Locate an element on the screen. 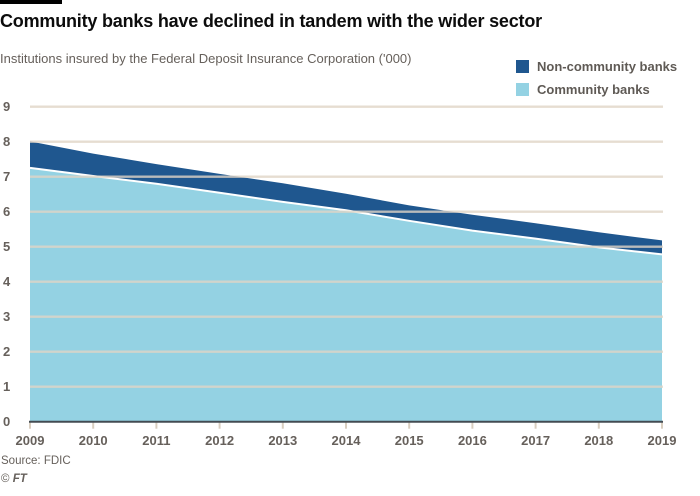 This screenshot has height=496, width=700. y-tick-label: 7 is located at coordinates (6, 176).